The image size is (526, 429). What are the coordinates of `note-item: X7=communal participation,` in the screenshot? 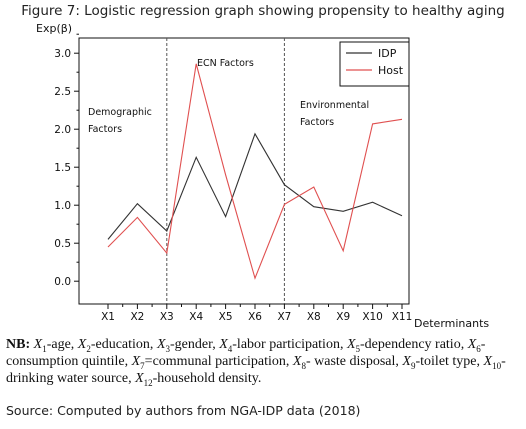 It's located at (212, 362).